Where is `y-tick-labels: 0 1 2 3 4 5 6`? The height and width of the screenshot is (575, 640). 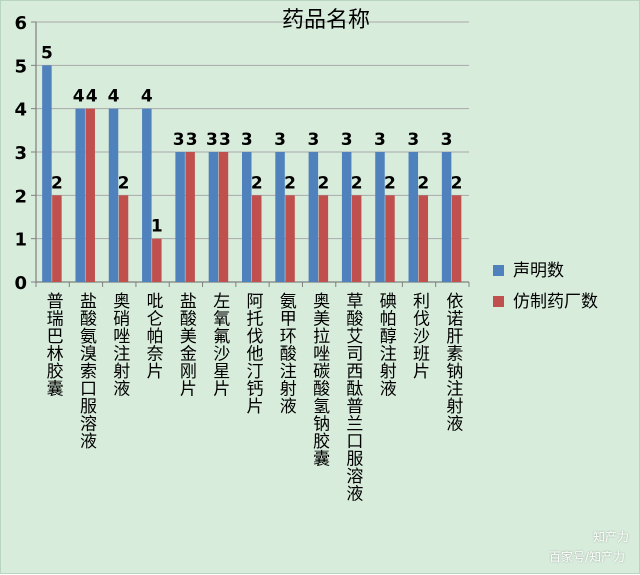
y-tick-labels: 0 1 2 3 4 5 6 is located at coordinates (20, 153).